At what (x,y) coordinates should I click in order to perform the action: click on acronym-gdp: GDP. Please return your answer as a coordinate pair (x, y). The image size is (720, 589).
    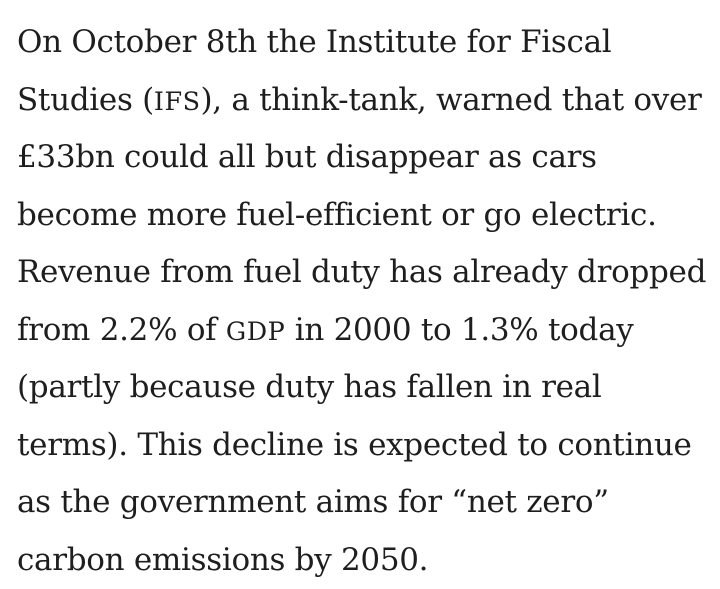
    Looking at the image, I should click on (255, 331).